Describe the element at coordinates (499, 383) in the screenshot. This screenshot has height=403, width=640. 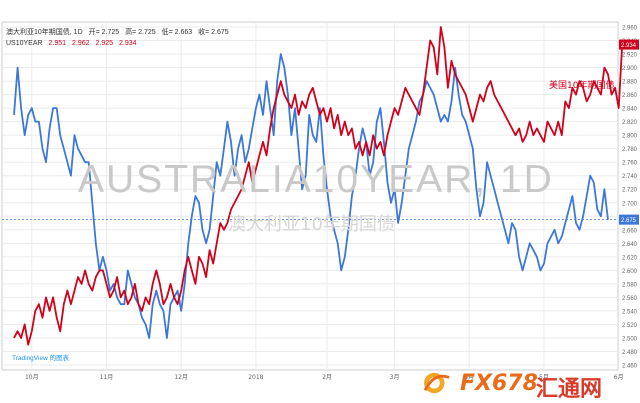
I see `logo-fx678: FX678` at that location.